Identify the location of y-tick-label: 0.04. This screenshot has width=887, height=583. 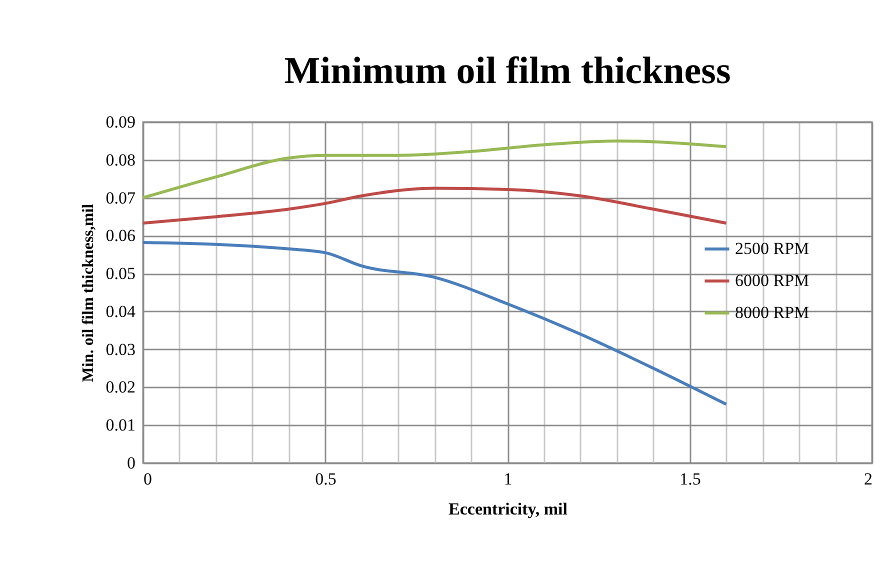
(121, 311).